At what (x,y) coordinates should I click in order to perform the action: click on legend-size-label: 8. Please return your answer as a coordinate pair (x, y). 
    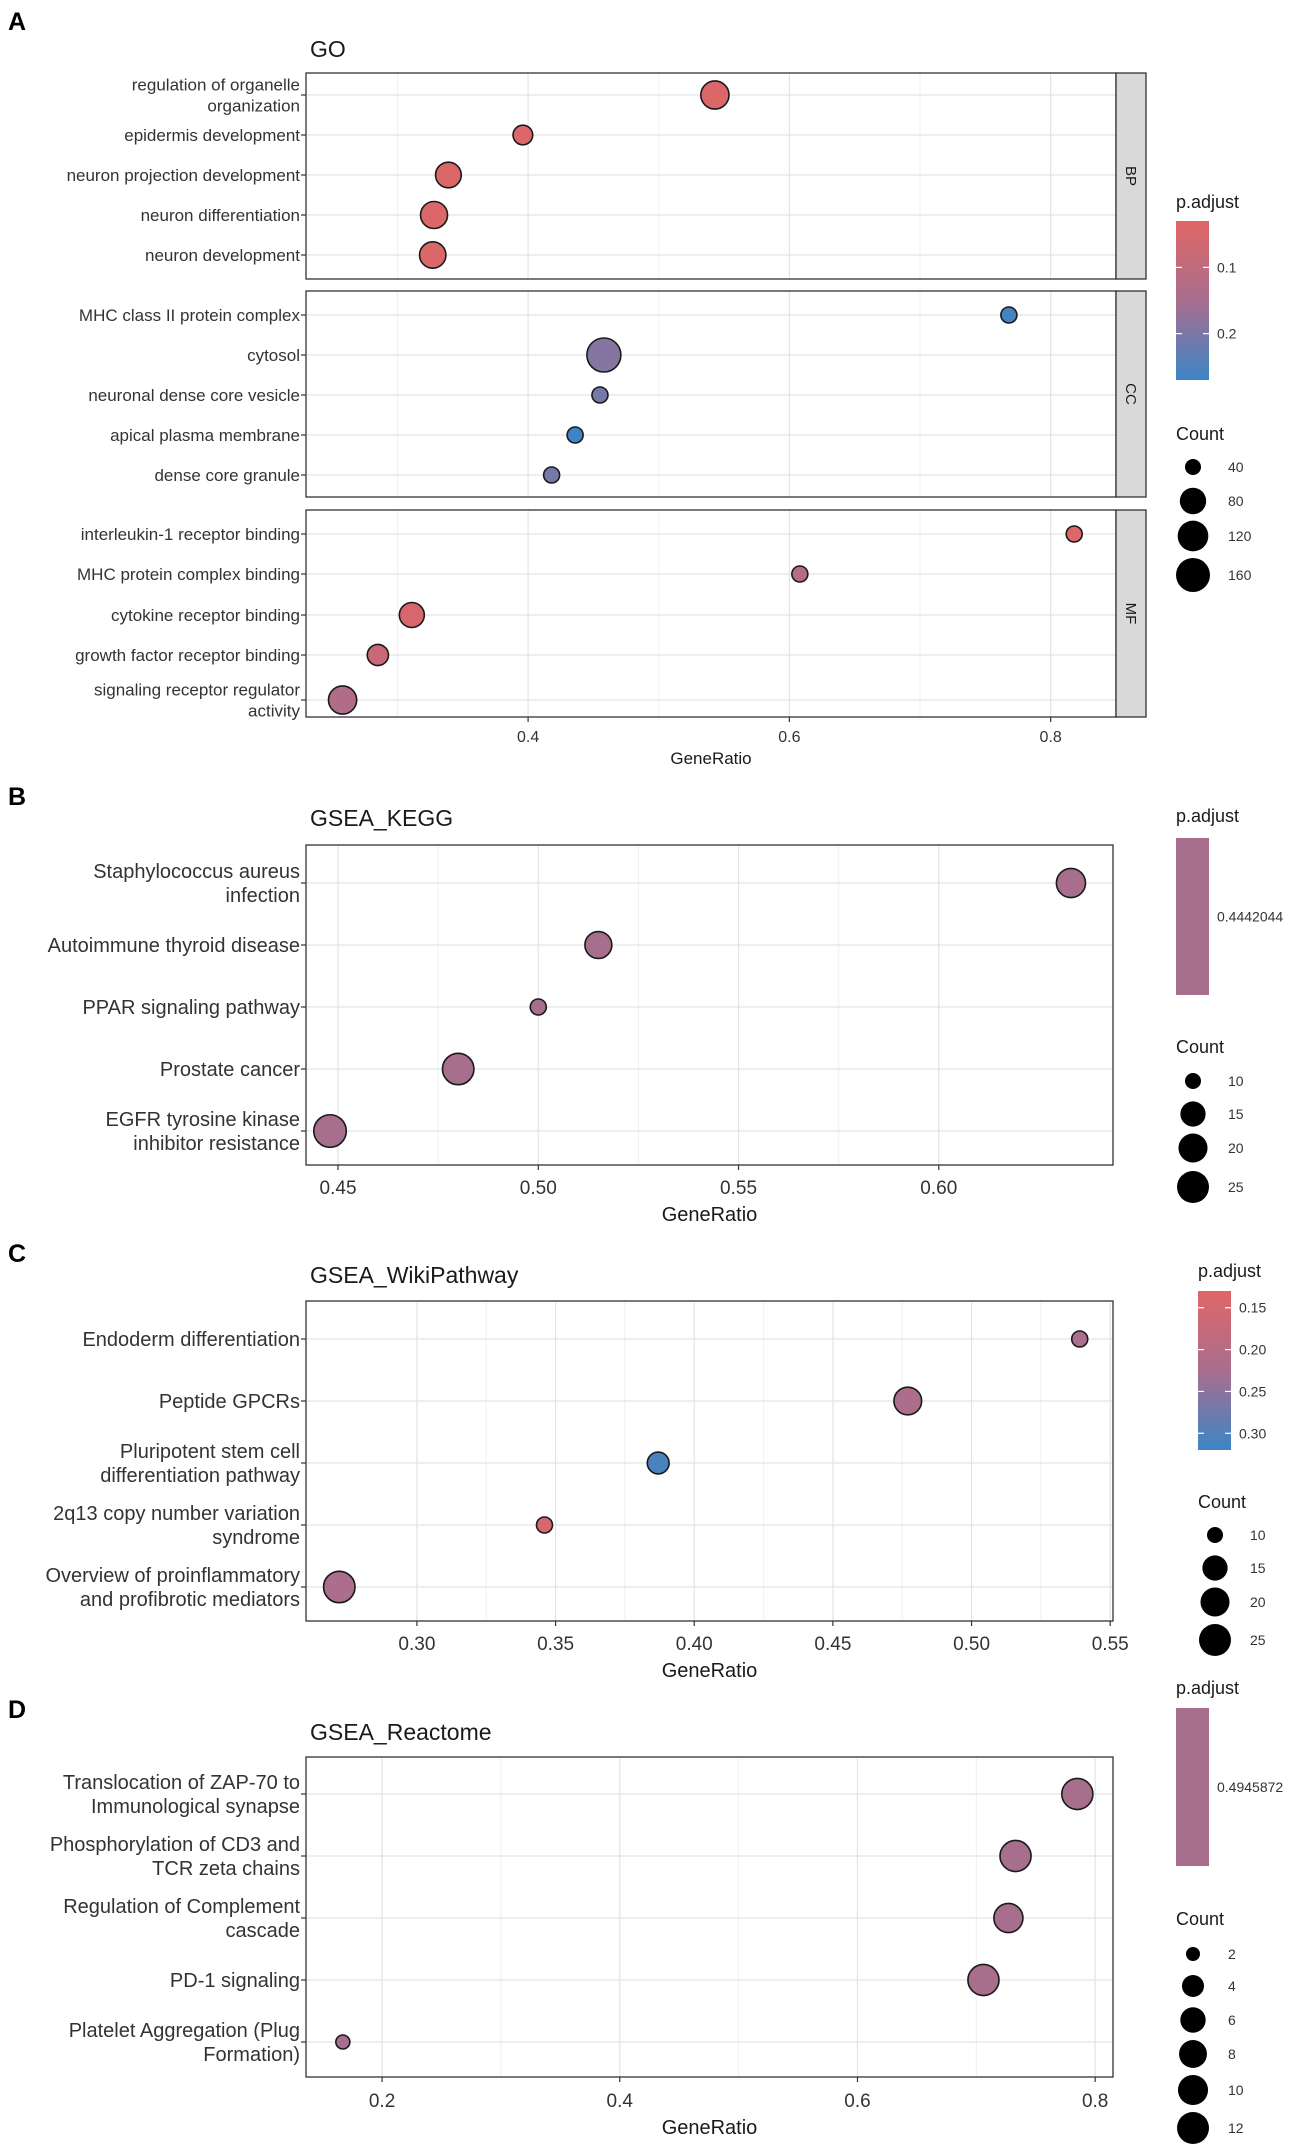
    Looking at the image, I should click on (1232, 2054).